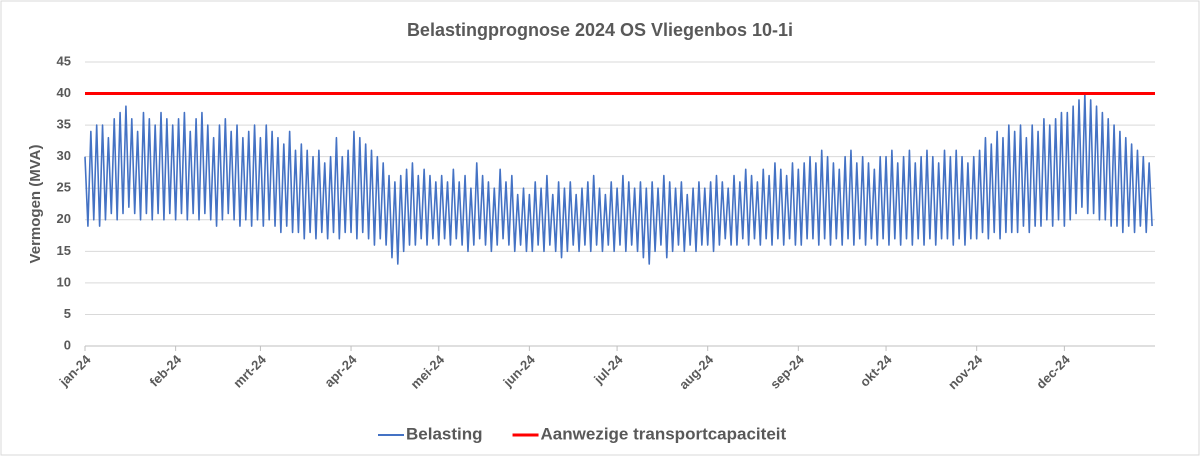 This screenshot has width=1200, height=456. What do you see at coordinates (64, 155) in the screenshot?
I see `y-tick-label: 30` at bounding box center [64, 155].